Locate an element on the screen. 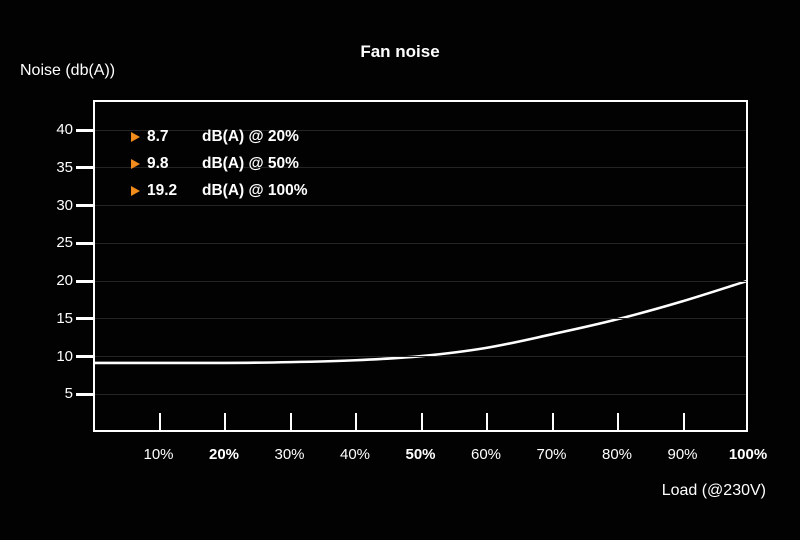  legend-value: 9.8 is located at coordinates (158, 163).